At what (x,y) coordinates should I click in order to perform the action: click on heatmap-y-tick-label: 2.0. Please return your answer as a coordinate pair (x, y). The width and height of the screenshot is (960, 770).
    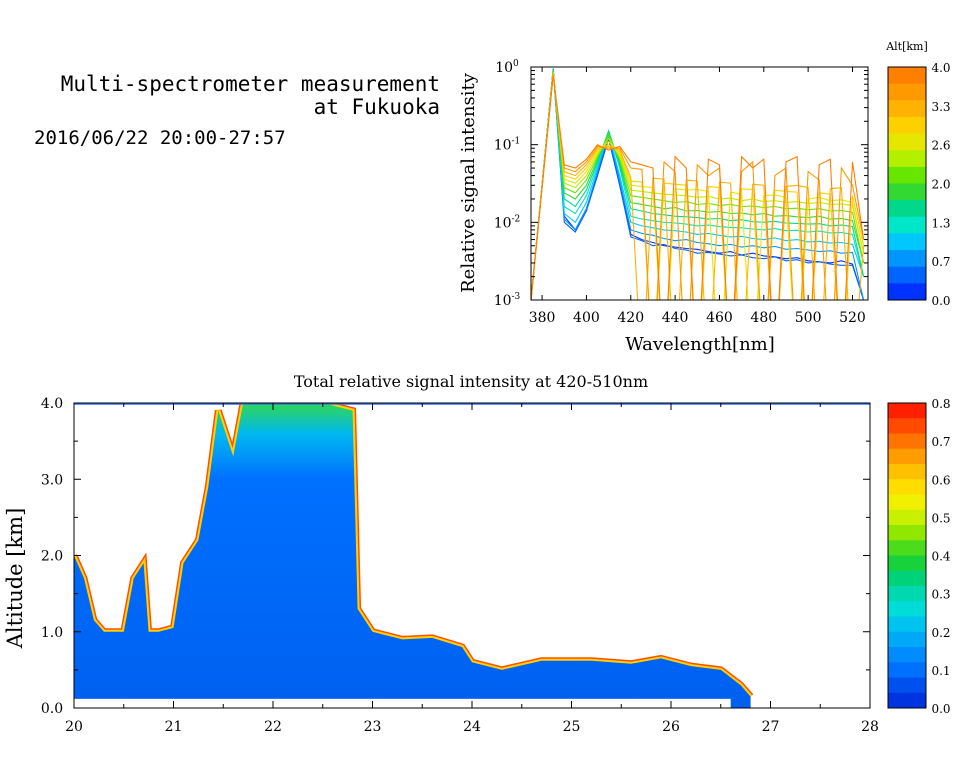
    Looking at the image, I should click on (52, 557).